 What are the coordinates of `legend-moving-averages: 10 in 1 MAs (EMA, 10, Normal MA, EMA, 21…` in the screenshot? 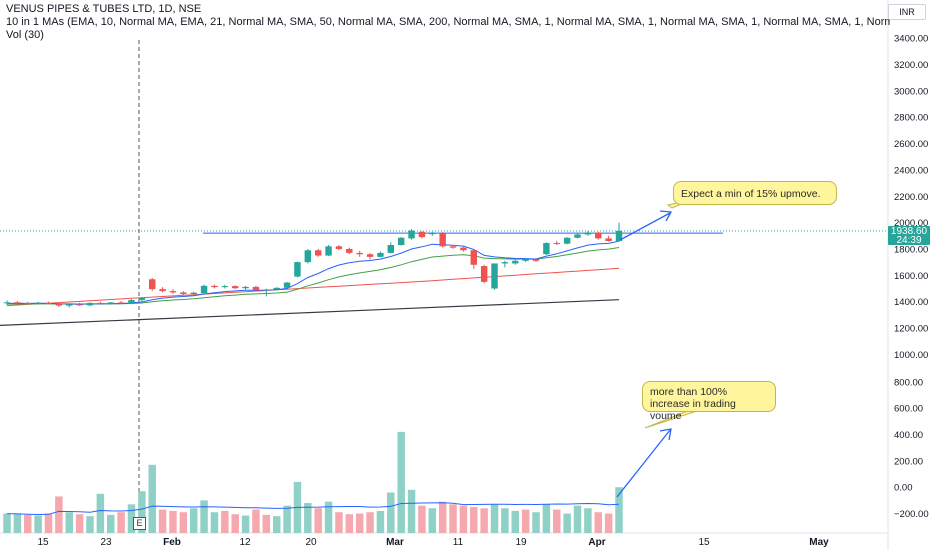 It's located at (448, 22).